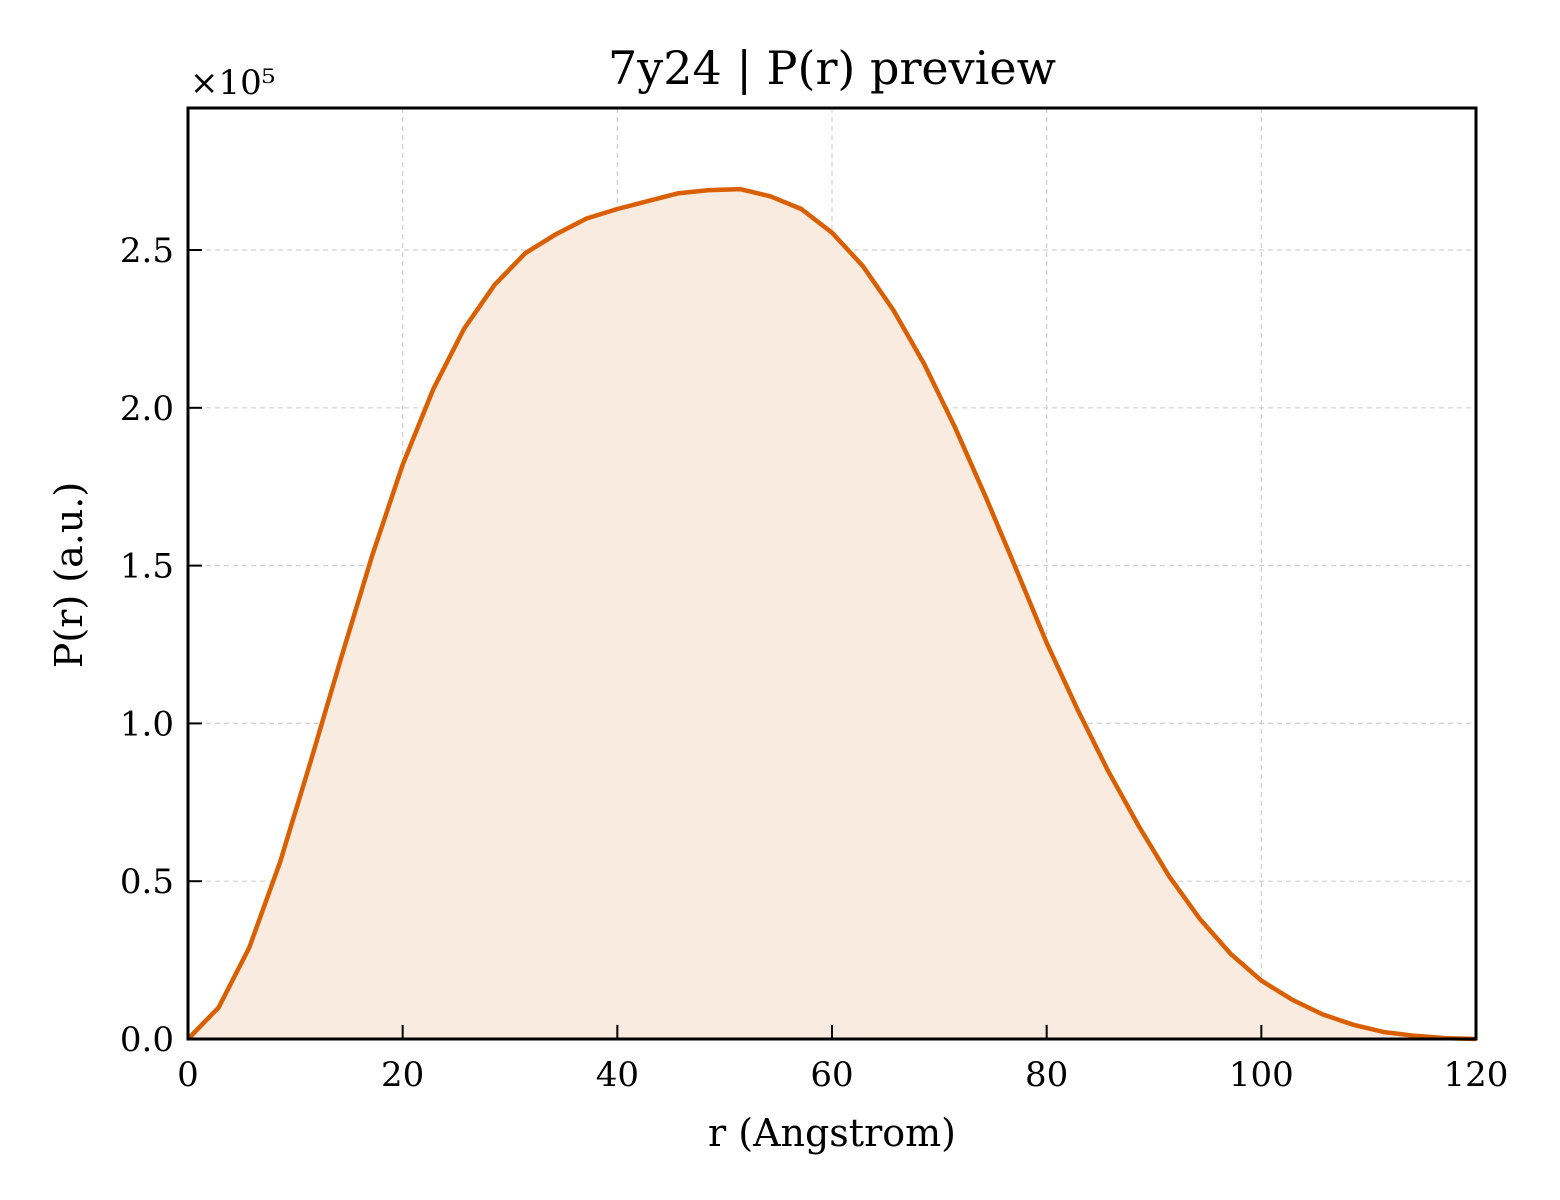 This screenshot has width=1560, height=1200. Describe the element at coordinates (1476, 1075) in the screenshot. I see `x-tick-label: 120` at that location.